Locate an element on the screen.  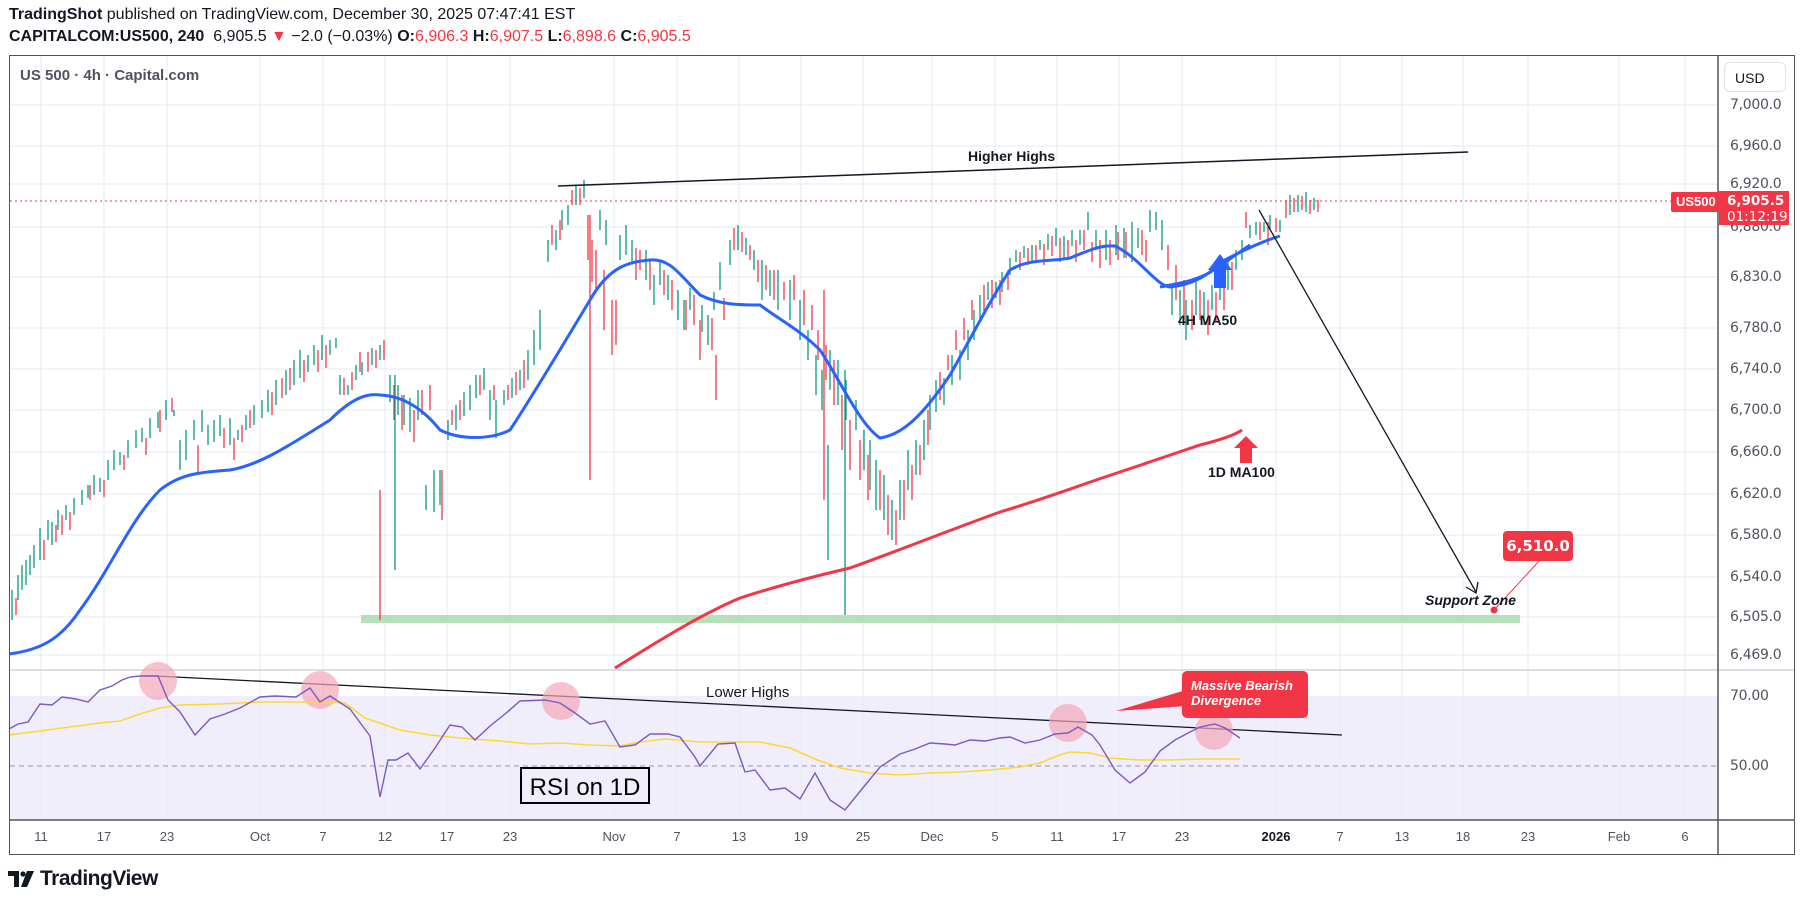
high-label: H: is located at coordinates (481, 36).